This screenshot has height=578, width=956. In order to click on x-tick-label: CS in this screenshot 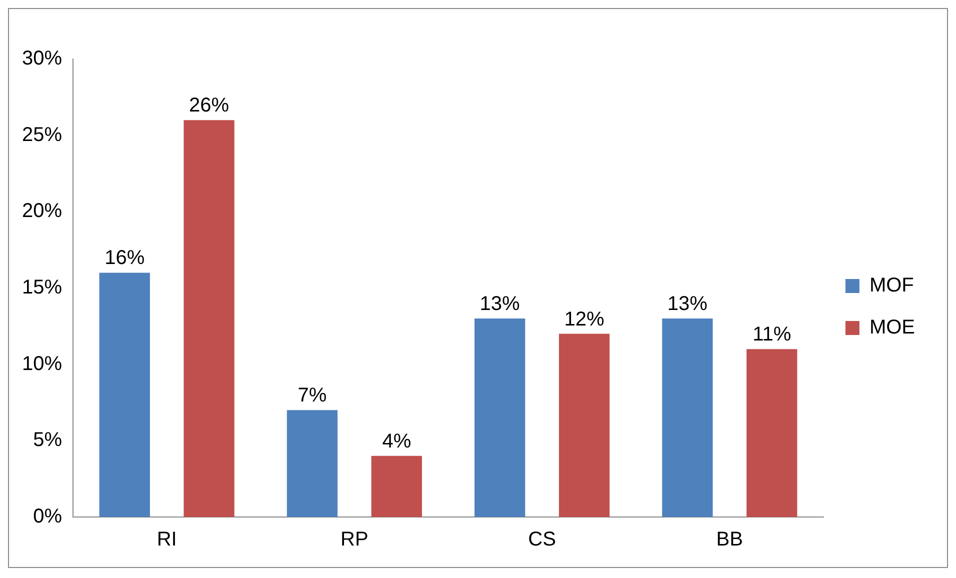, I will do `click(542, 539)`.